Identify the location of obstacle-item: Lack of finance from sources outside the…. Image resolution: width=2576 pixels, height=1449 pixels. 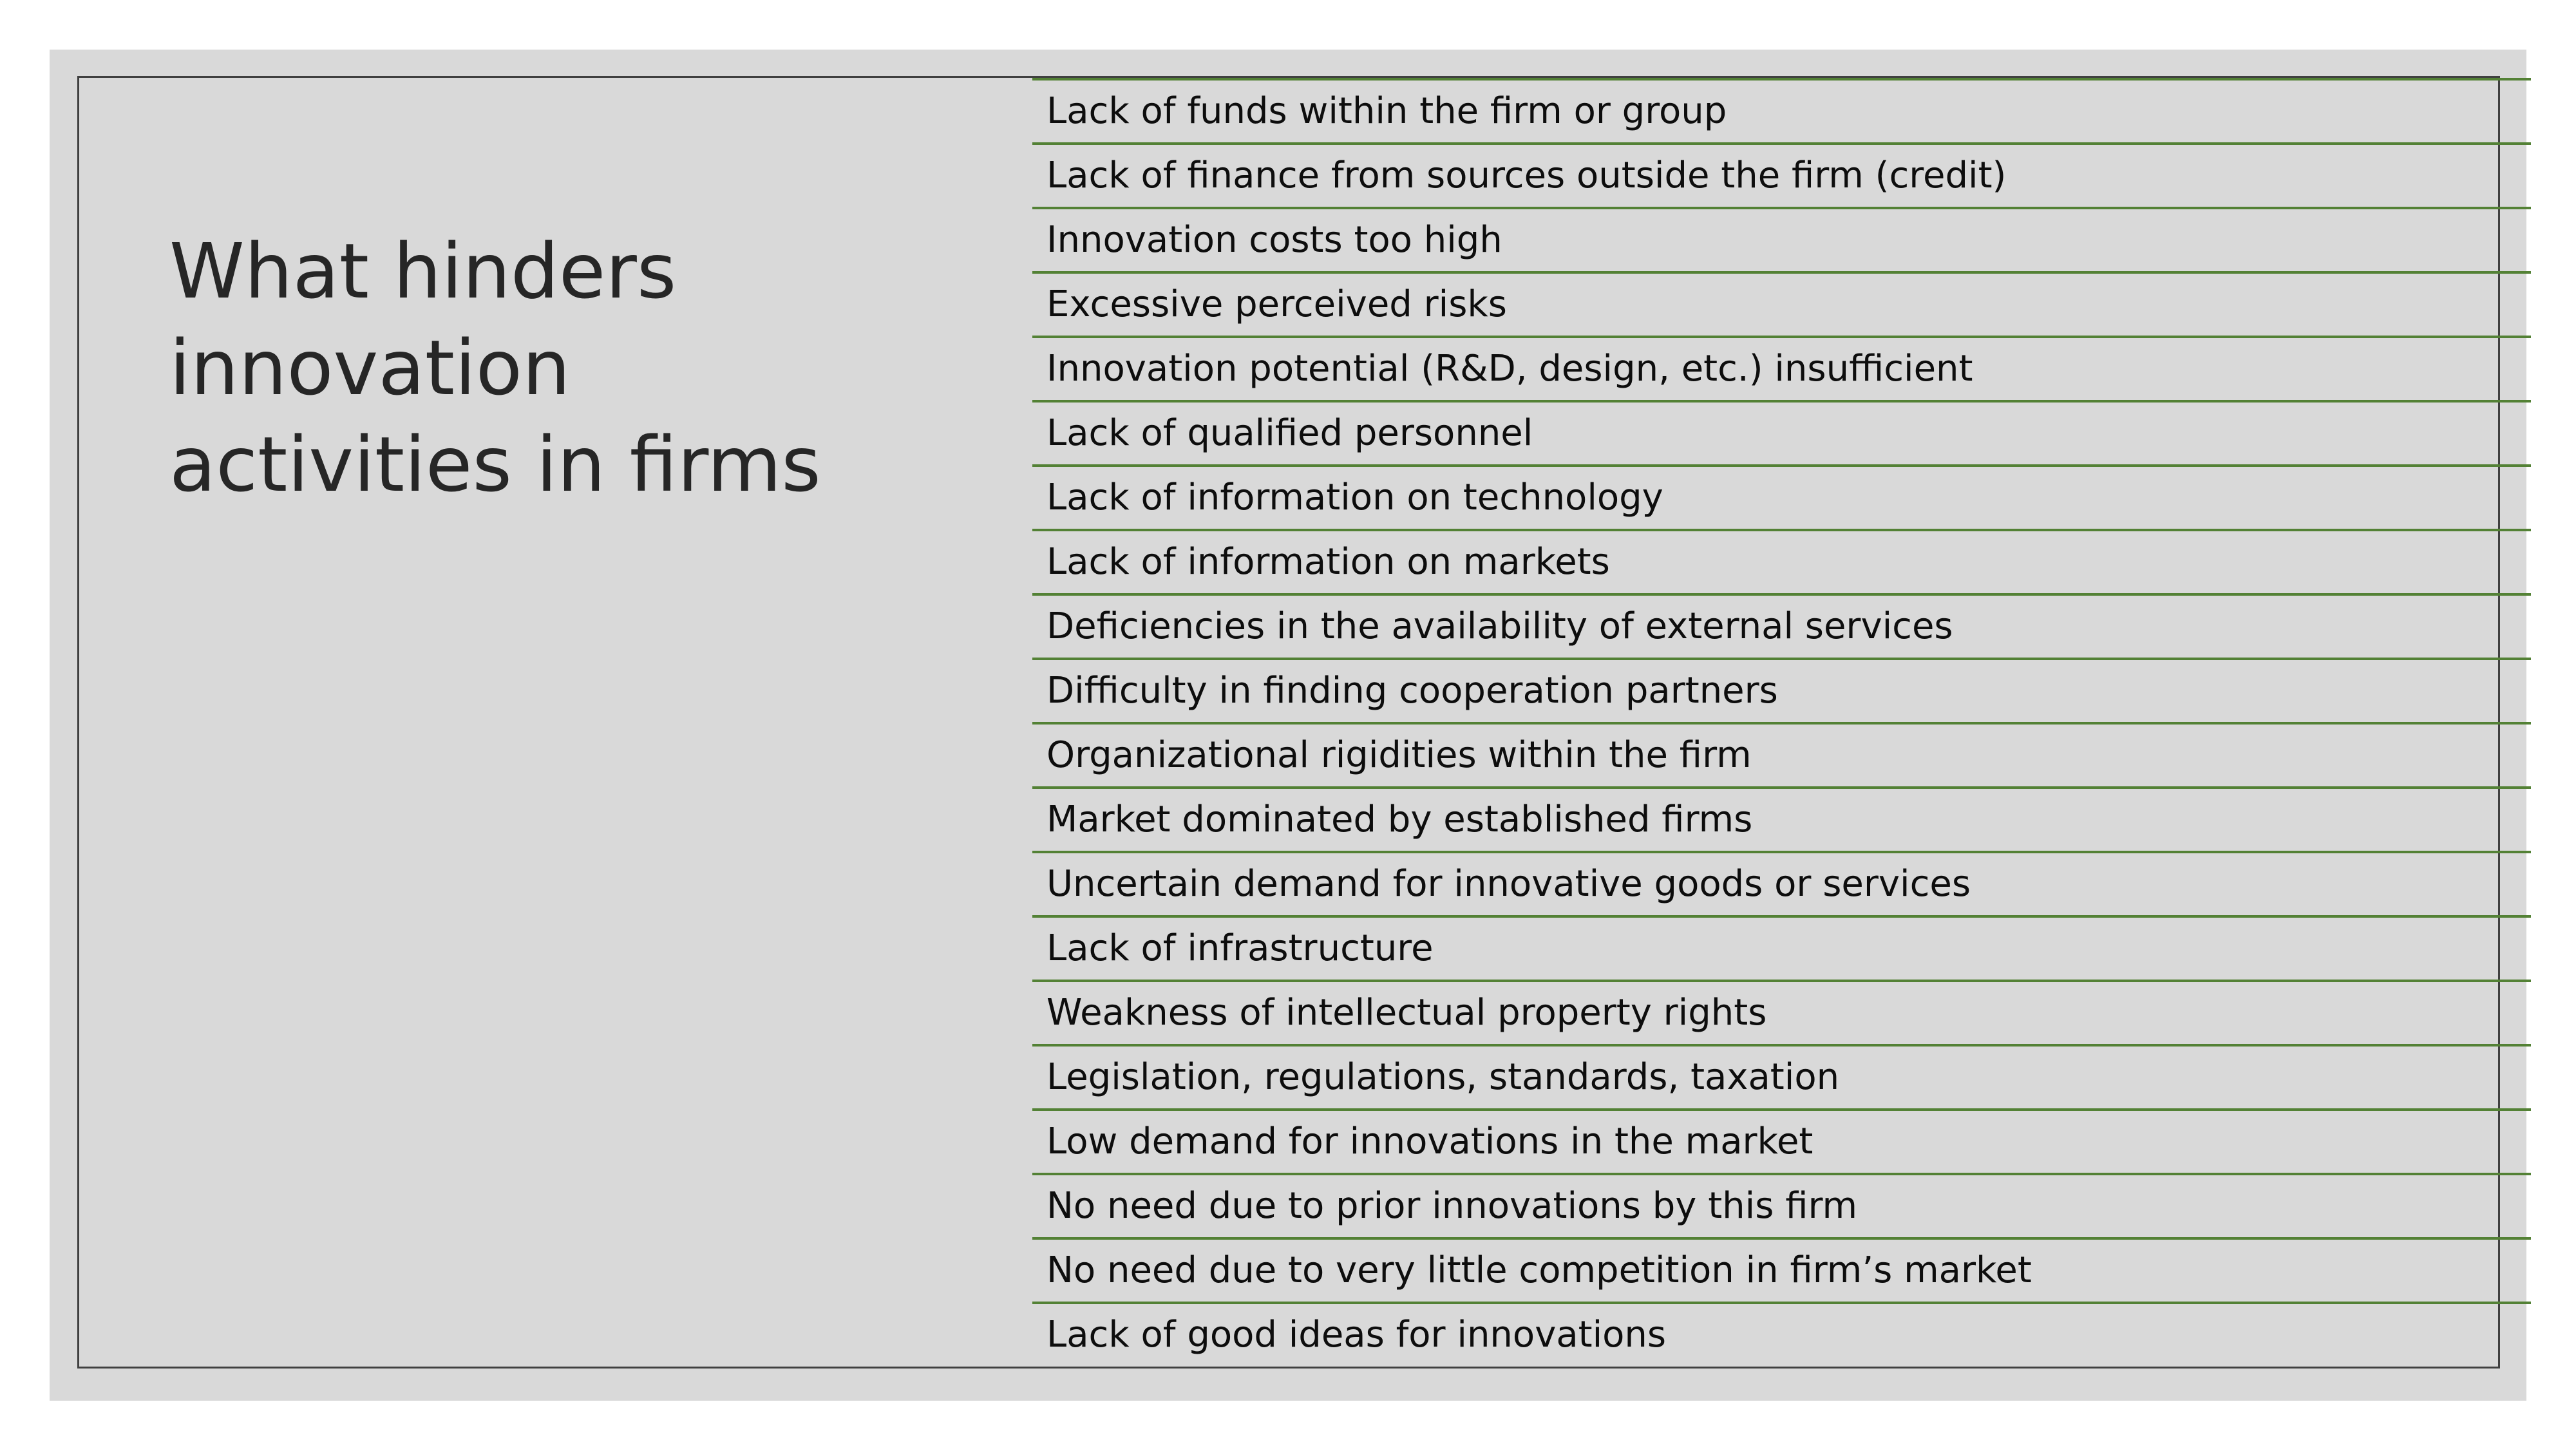
(1781, 175).